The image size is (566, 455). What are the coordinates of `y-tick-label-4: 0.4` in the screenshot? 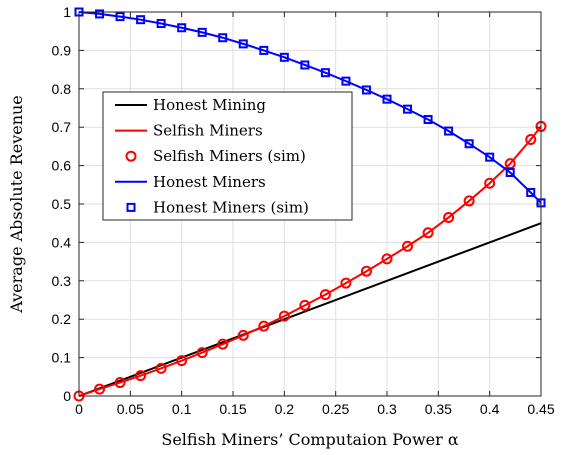 It's located at (62, 242).